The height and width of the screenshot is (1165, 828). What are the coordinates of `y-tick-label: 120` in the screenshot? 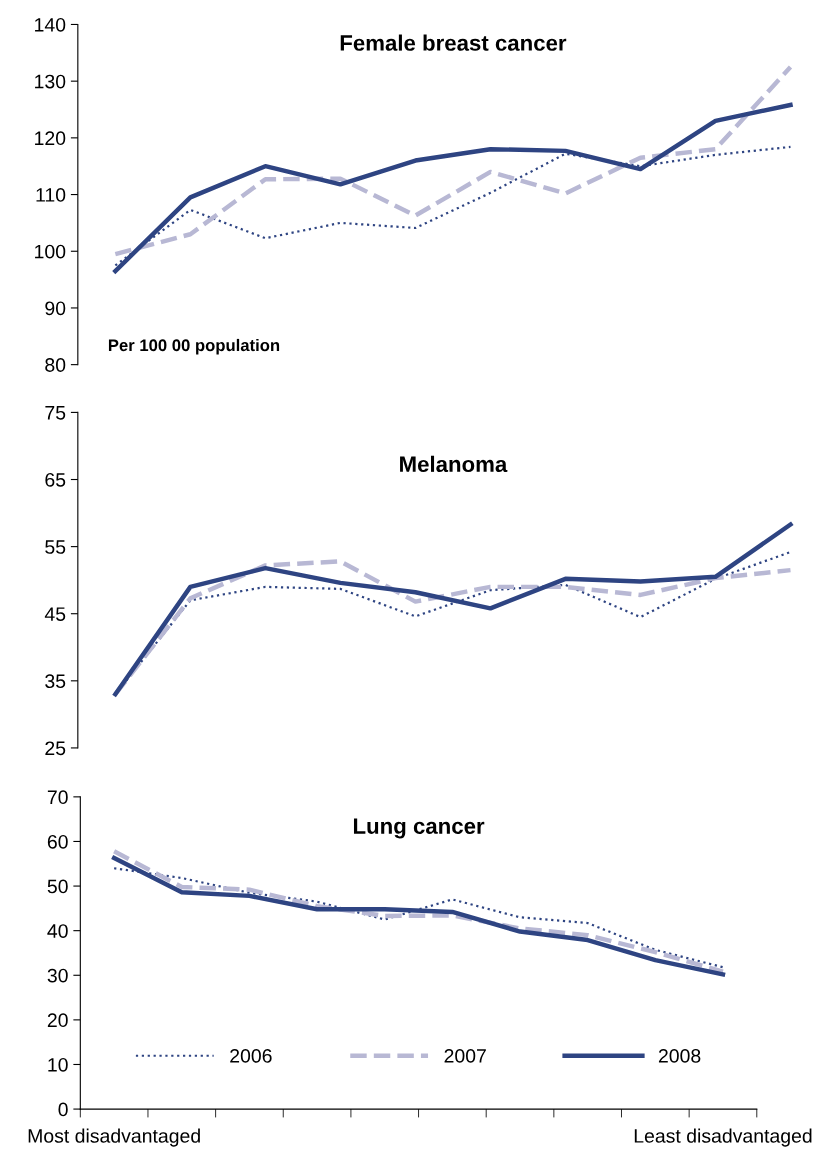 It's located at (50, 138).